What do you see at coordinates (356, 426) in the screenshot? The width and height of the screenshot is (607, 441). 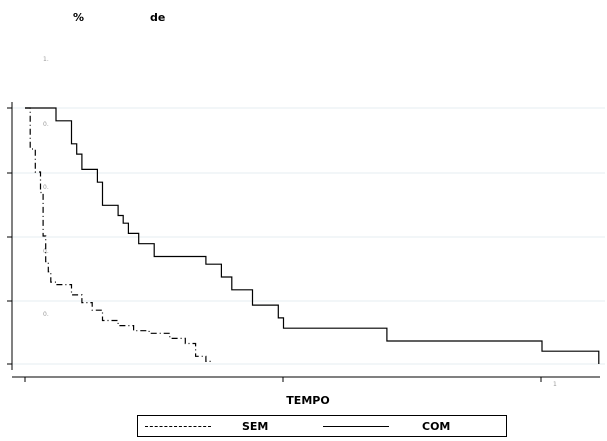 I see `legend-swatch-com` at bounding box center [356, 426].